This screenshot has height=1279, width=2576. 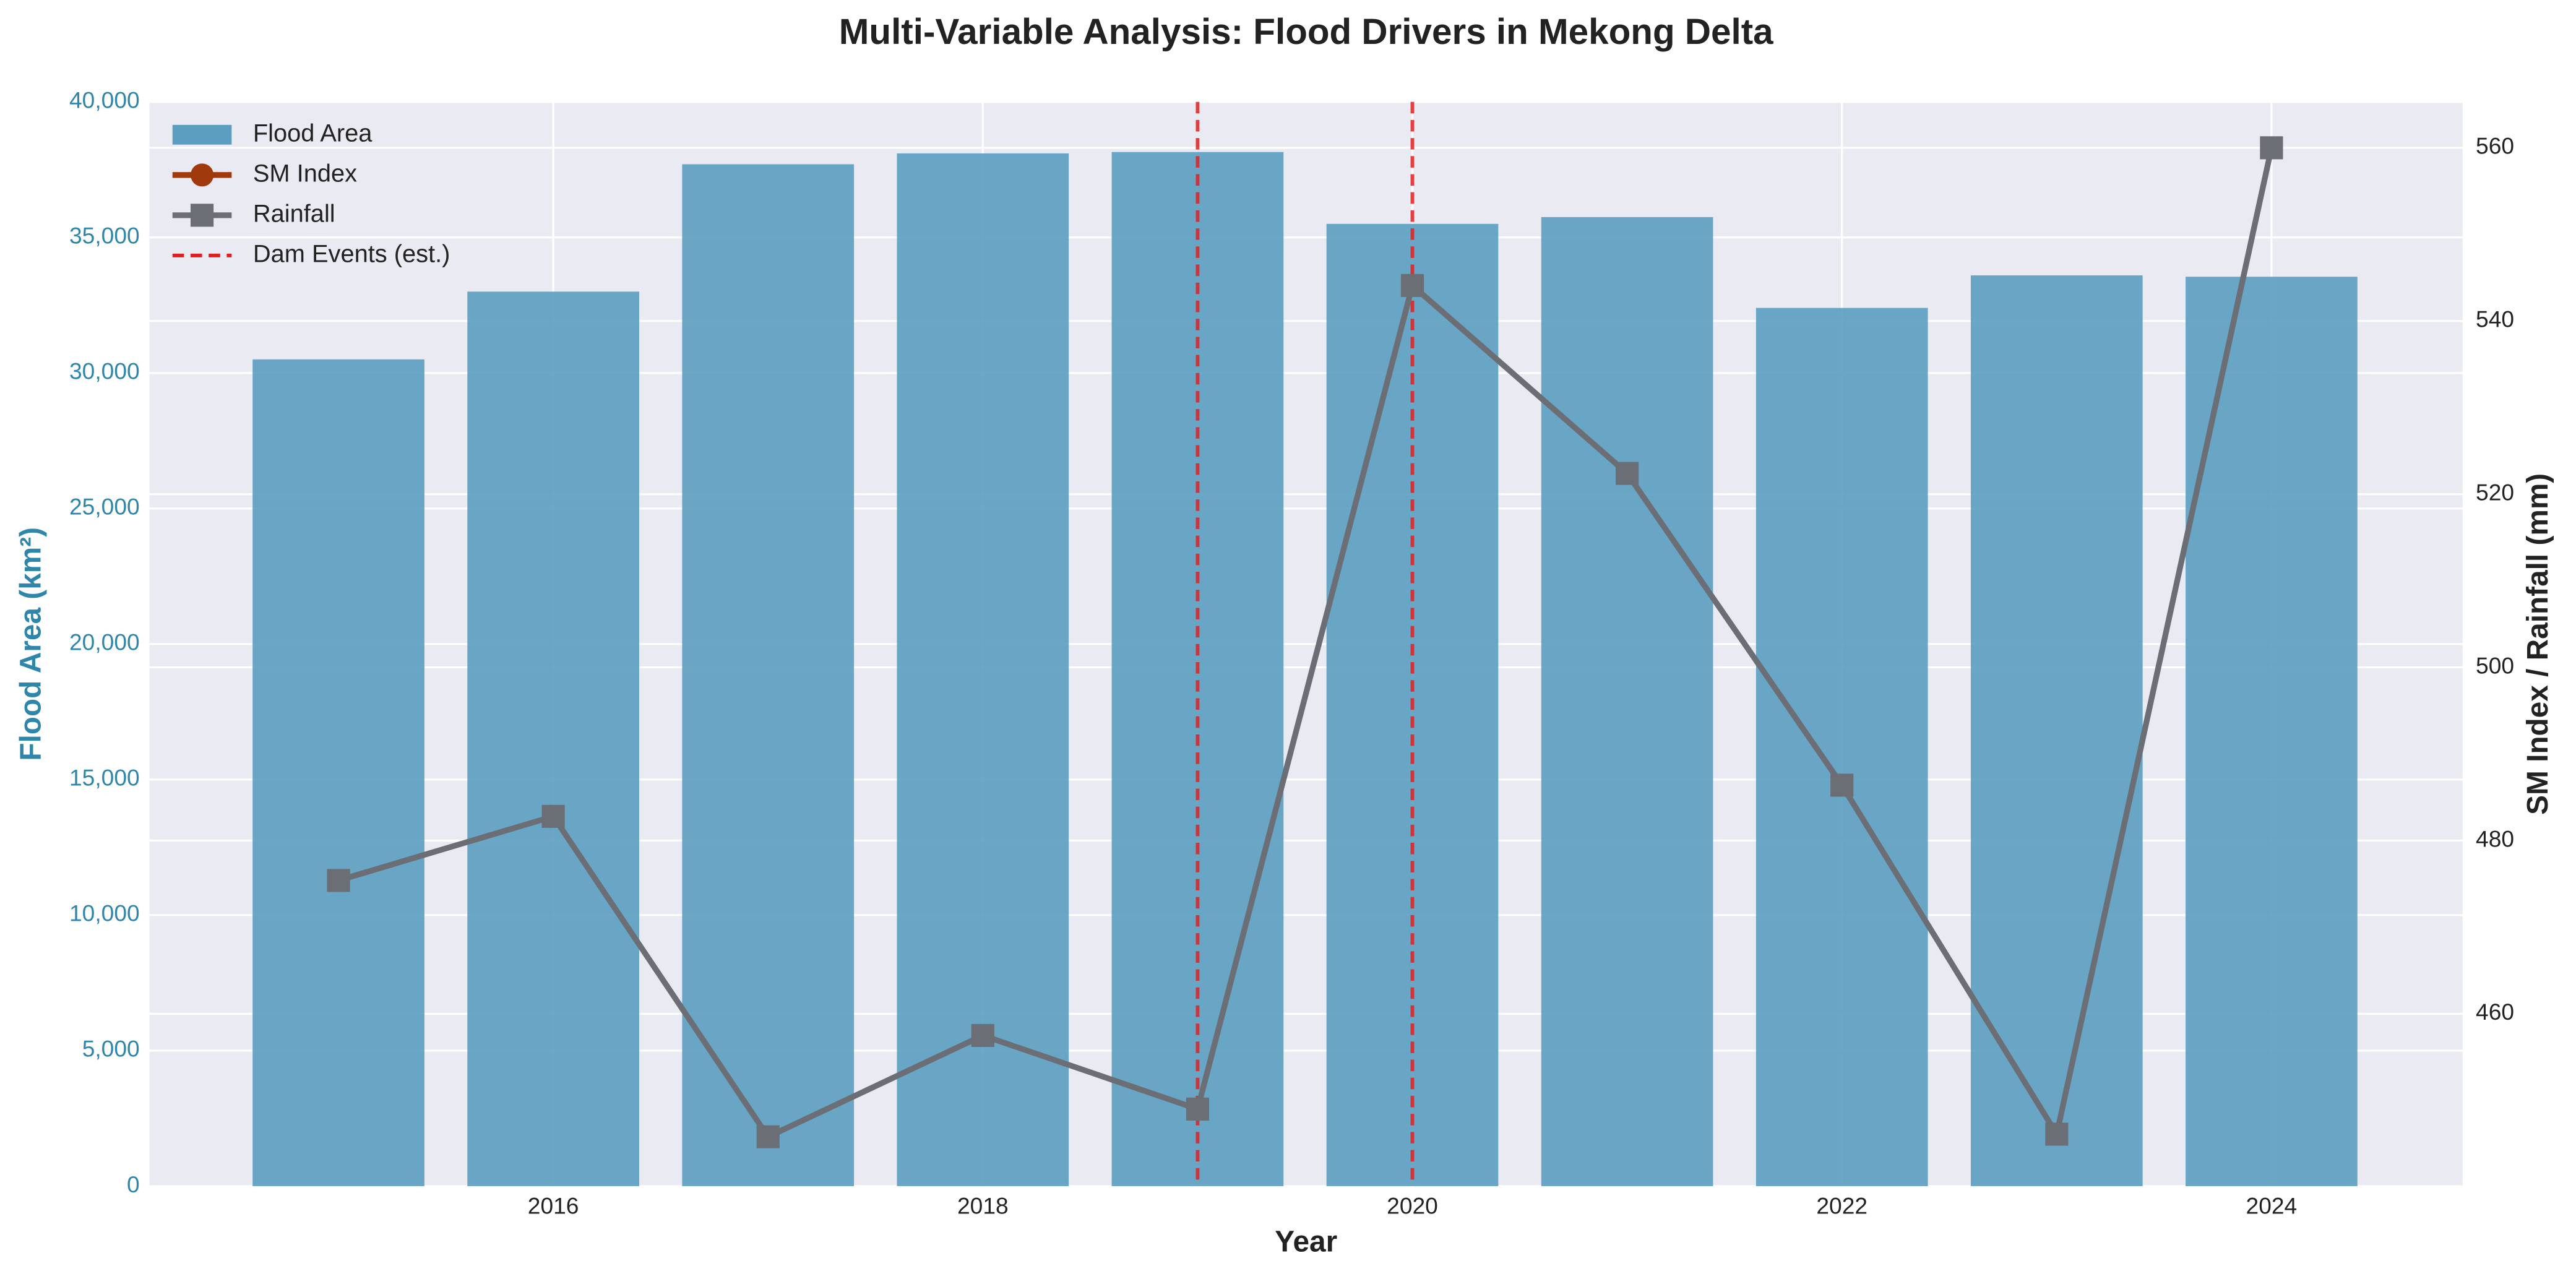 What do you see at coordinates (2495, 319) in the screenshot?
I see `y2-tick-label: 540` at bounding box center [2495, 319].